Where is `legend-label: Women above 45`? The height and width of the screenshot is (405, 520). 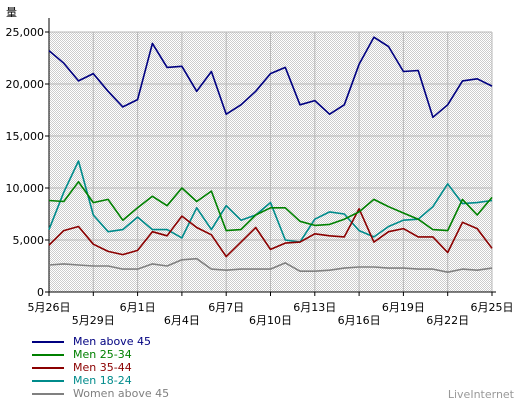
legend-label: Women above 45 is located at coordinates (121, 393).